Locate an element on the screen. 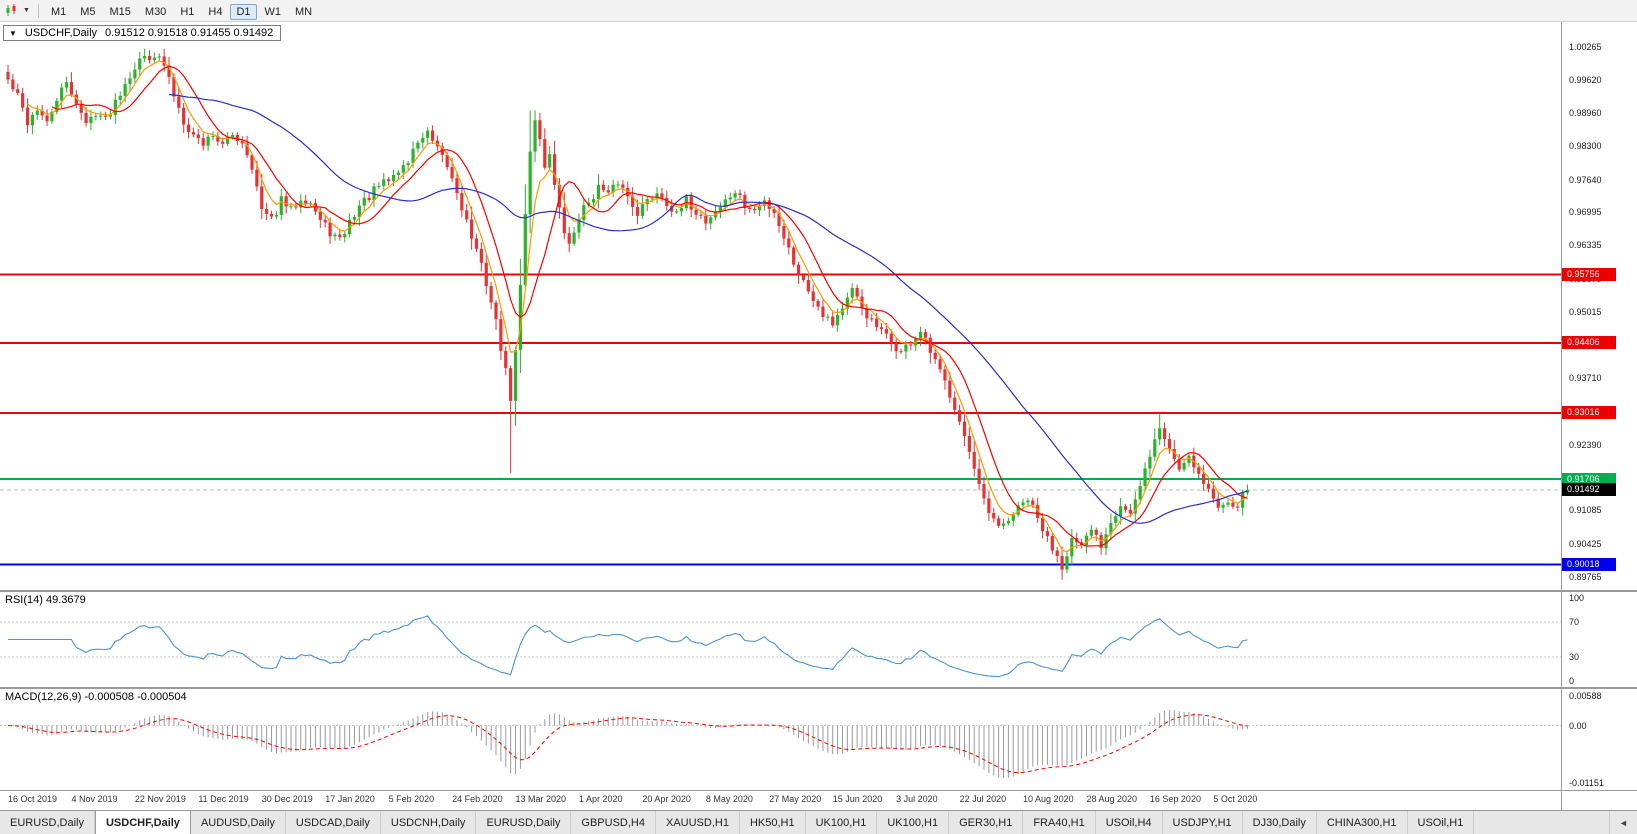 This screenshot has height=834, width=1637. timeframe-button-m30: M30 is located at coordinates (155, 11).